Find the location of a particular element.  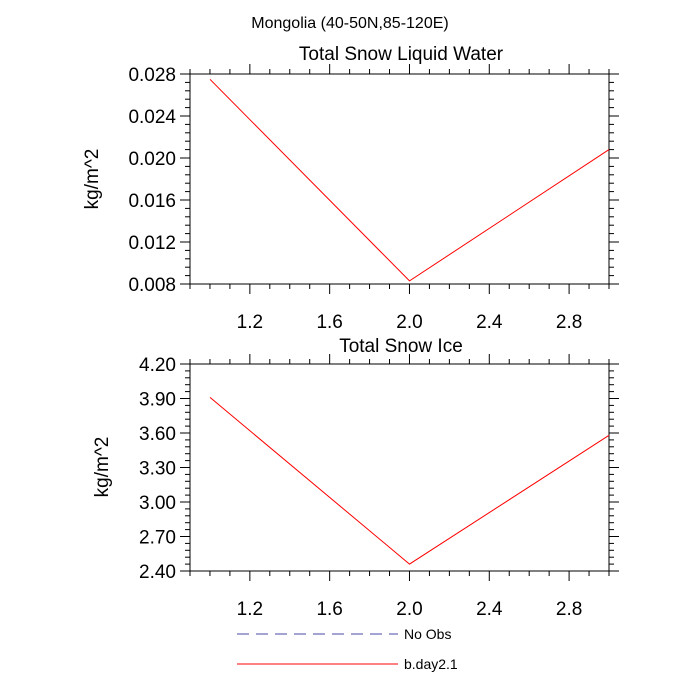

series-line is located at coordinates (409, 481).